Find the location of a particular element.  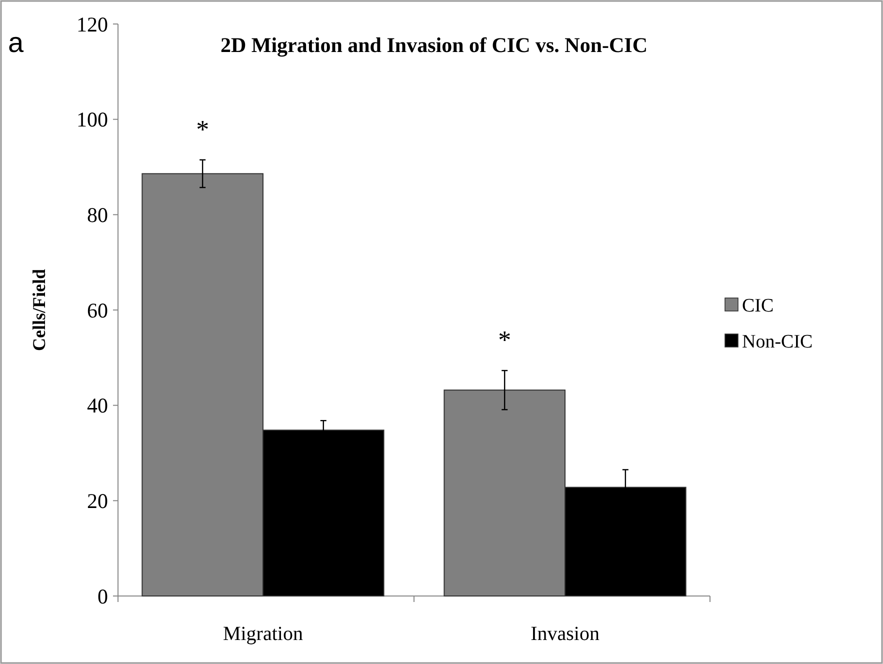

y-tick-label: 60 is located at coordinates (97, 310).